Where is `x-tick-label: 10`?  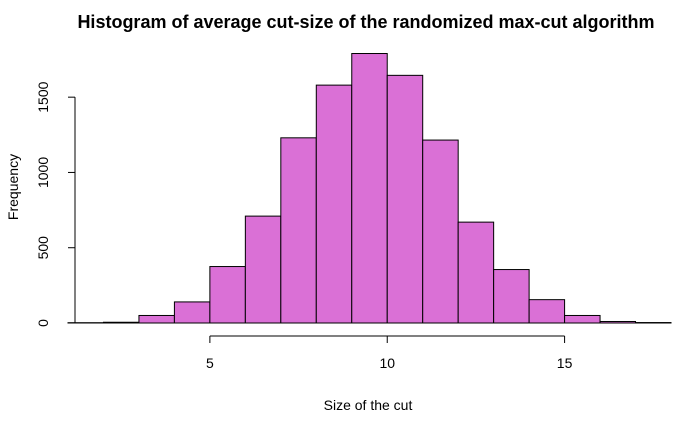
x-tick-label: 10 is located at coordinates (387, 363).